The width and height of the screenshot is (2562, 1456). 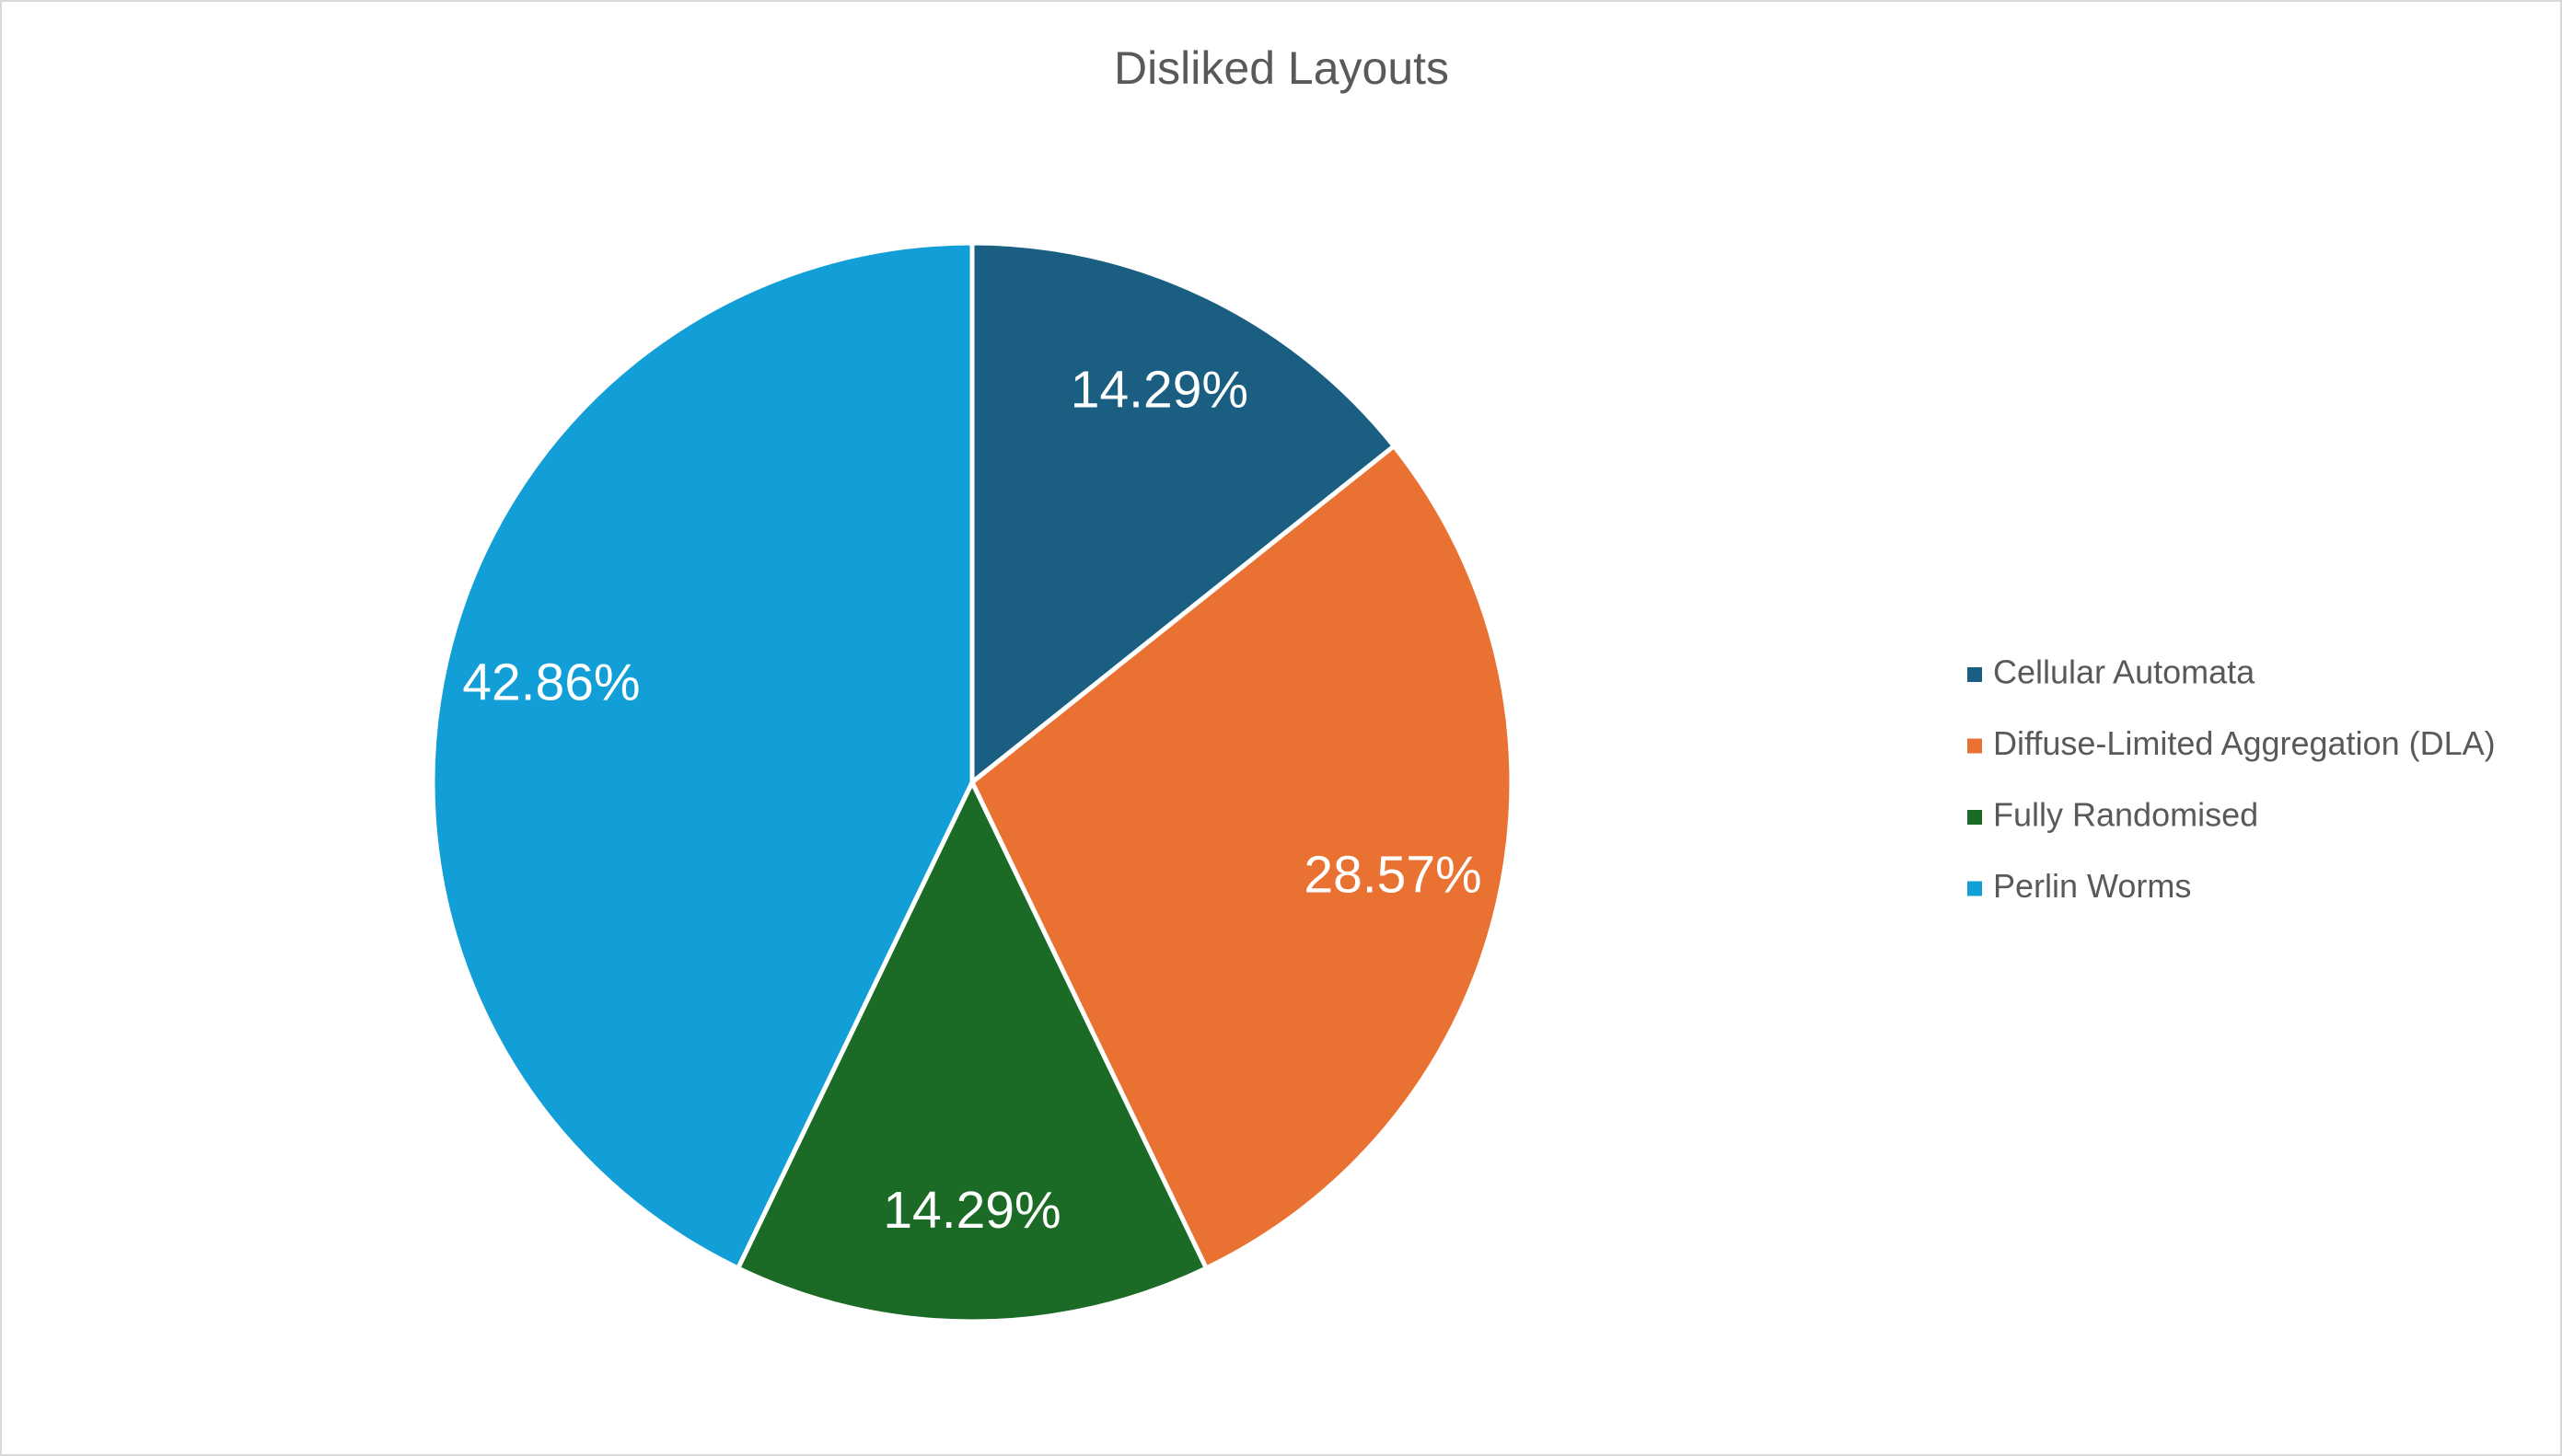 What do you see at coordinates (2124, 672) in the screenshot?
I see `legend-label: Cellular Automata` at bounding box center [2124, 672].